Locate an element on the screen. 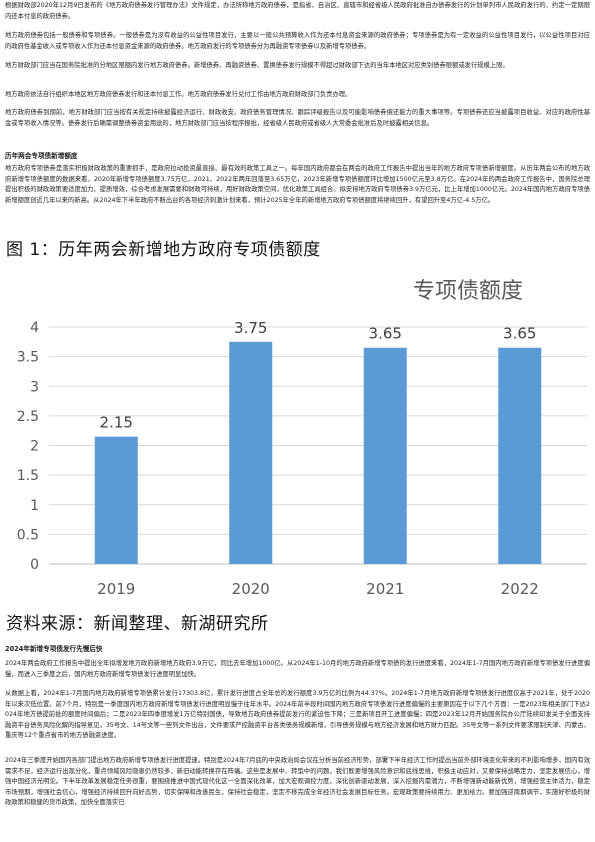 The image size is (595, 842). y-tick-label: 2.5 is located at coordinates (28, 417).